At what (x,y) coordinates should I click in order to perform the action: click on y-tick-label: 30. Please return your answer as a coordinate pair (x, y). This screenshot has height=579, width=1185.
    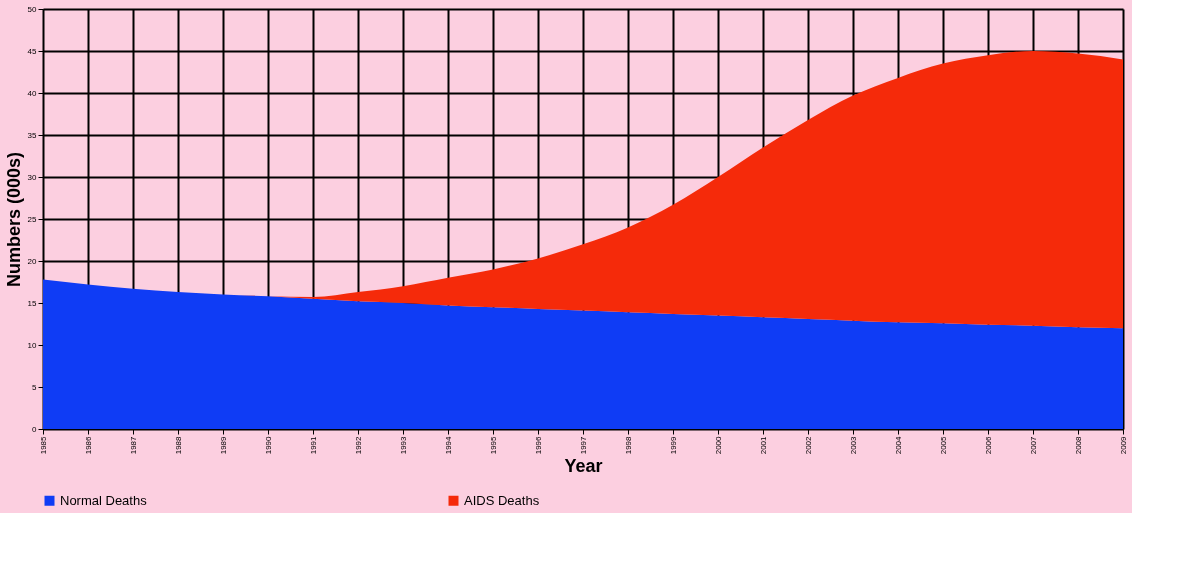
    Looking at the image, I should click on (32, 177).